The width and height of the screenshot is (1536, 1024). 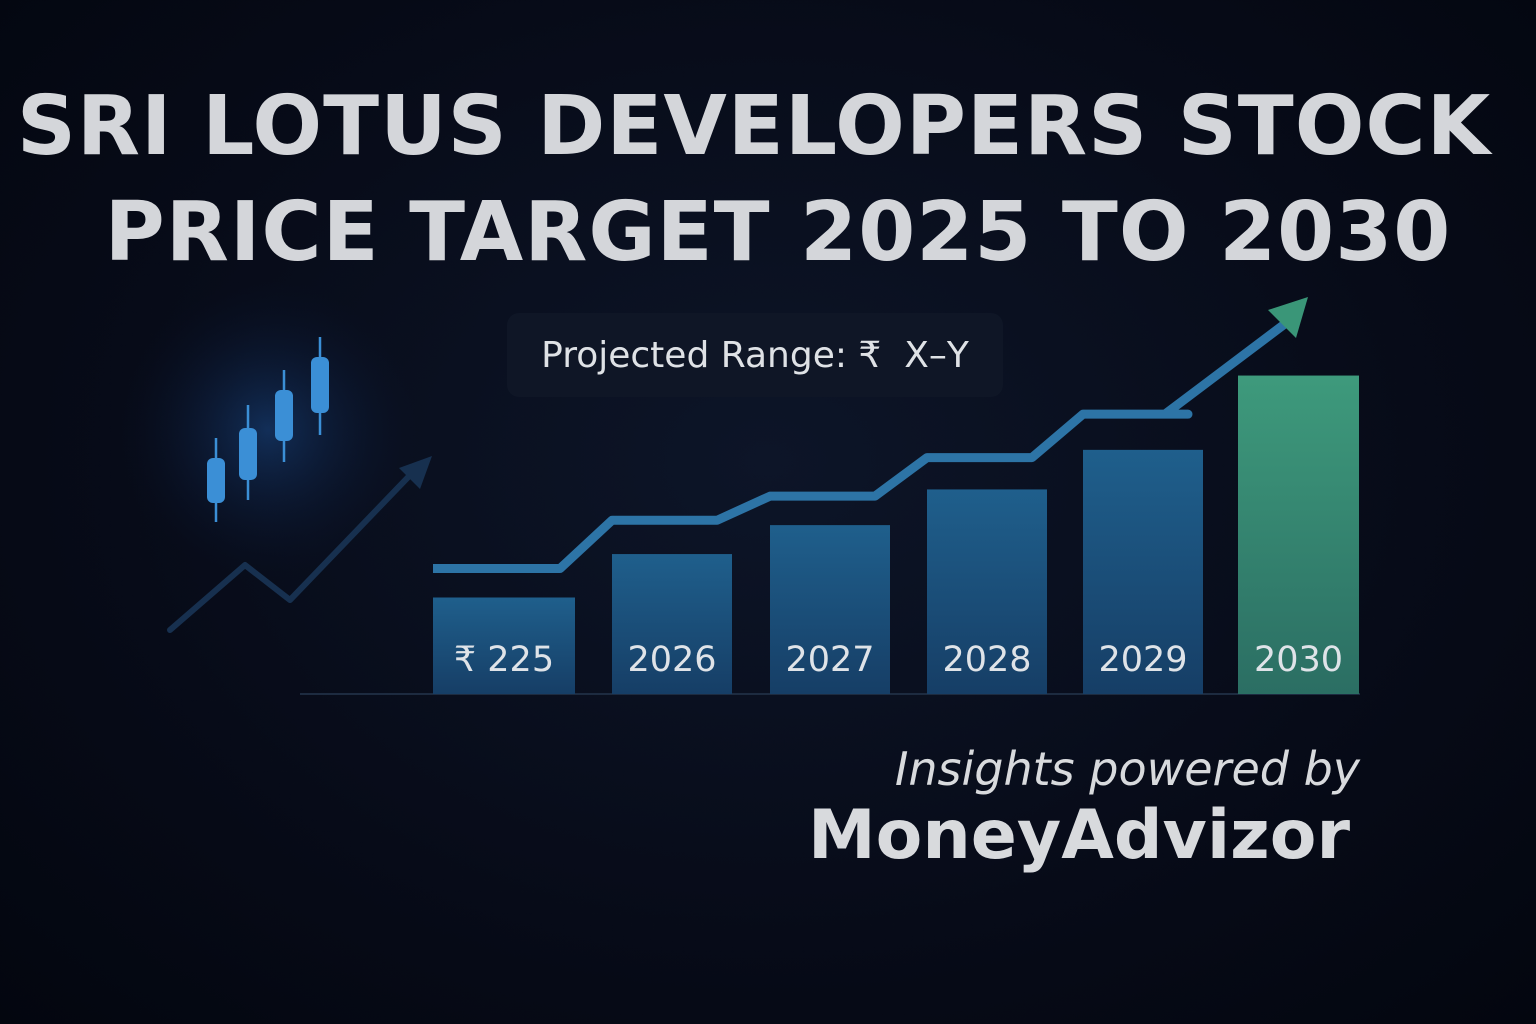 I want to click on projected-range-label: Projected Range: ₹ X–Y, so click(x=755, y=355).